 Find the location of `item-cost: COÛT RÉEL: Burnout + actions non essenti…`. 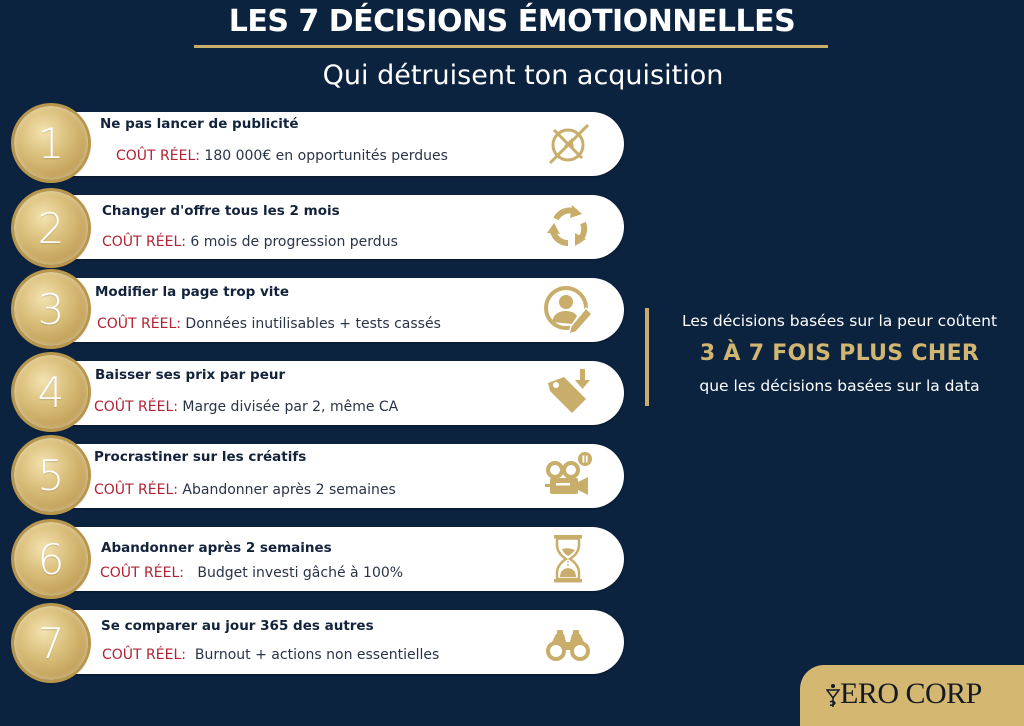

item-cost: COÛT RÉEL: Burnout + actions non essenti… is located at coordinates (270, 655).